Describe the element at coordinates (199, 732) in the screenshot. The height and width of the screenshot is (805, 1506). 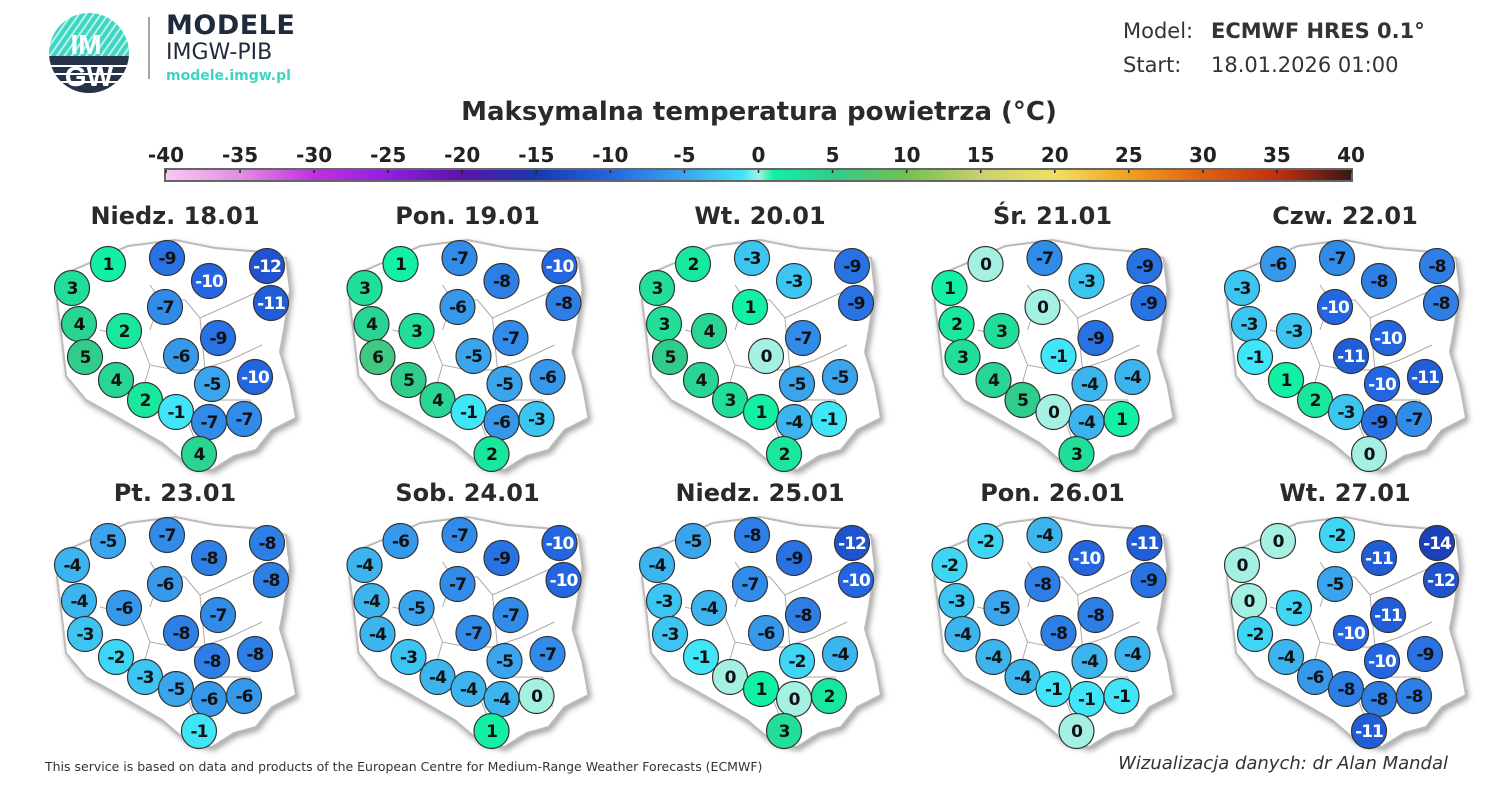
I see `temperature-value: -1` at that location.